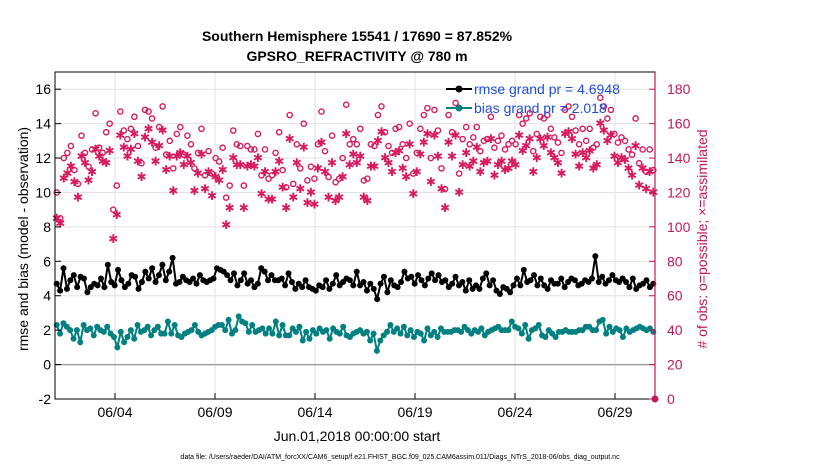 This screenshot has height=470, width=830. Describe the element at coordinates (43, 124) in the screenshot. I see `y-left-tick-label: 14` at that location.